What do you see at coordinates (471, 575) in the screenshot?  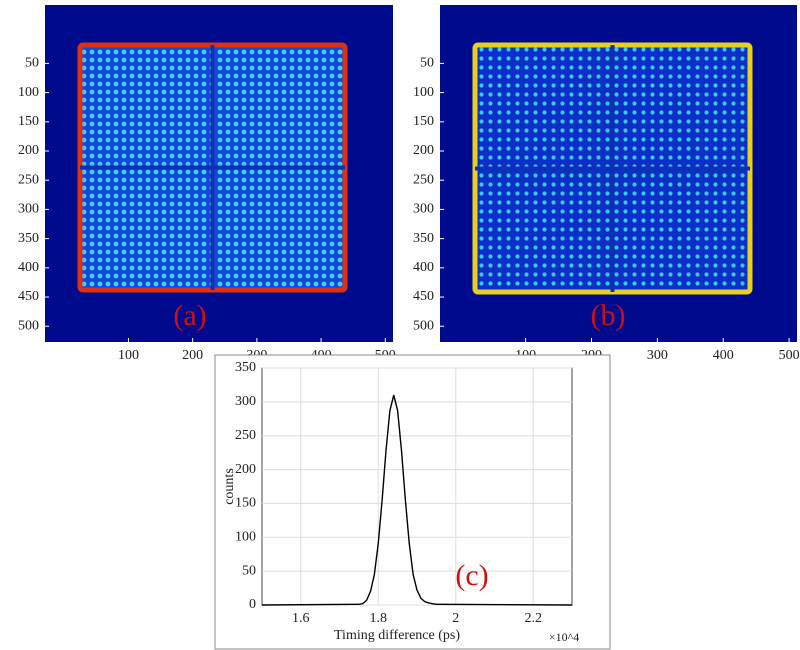 I see `panel-label: (c)` at bounding box center [471, 575].